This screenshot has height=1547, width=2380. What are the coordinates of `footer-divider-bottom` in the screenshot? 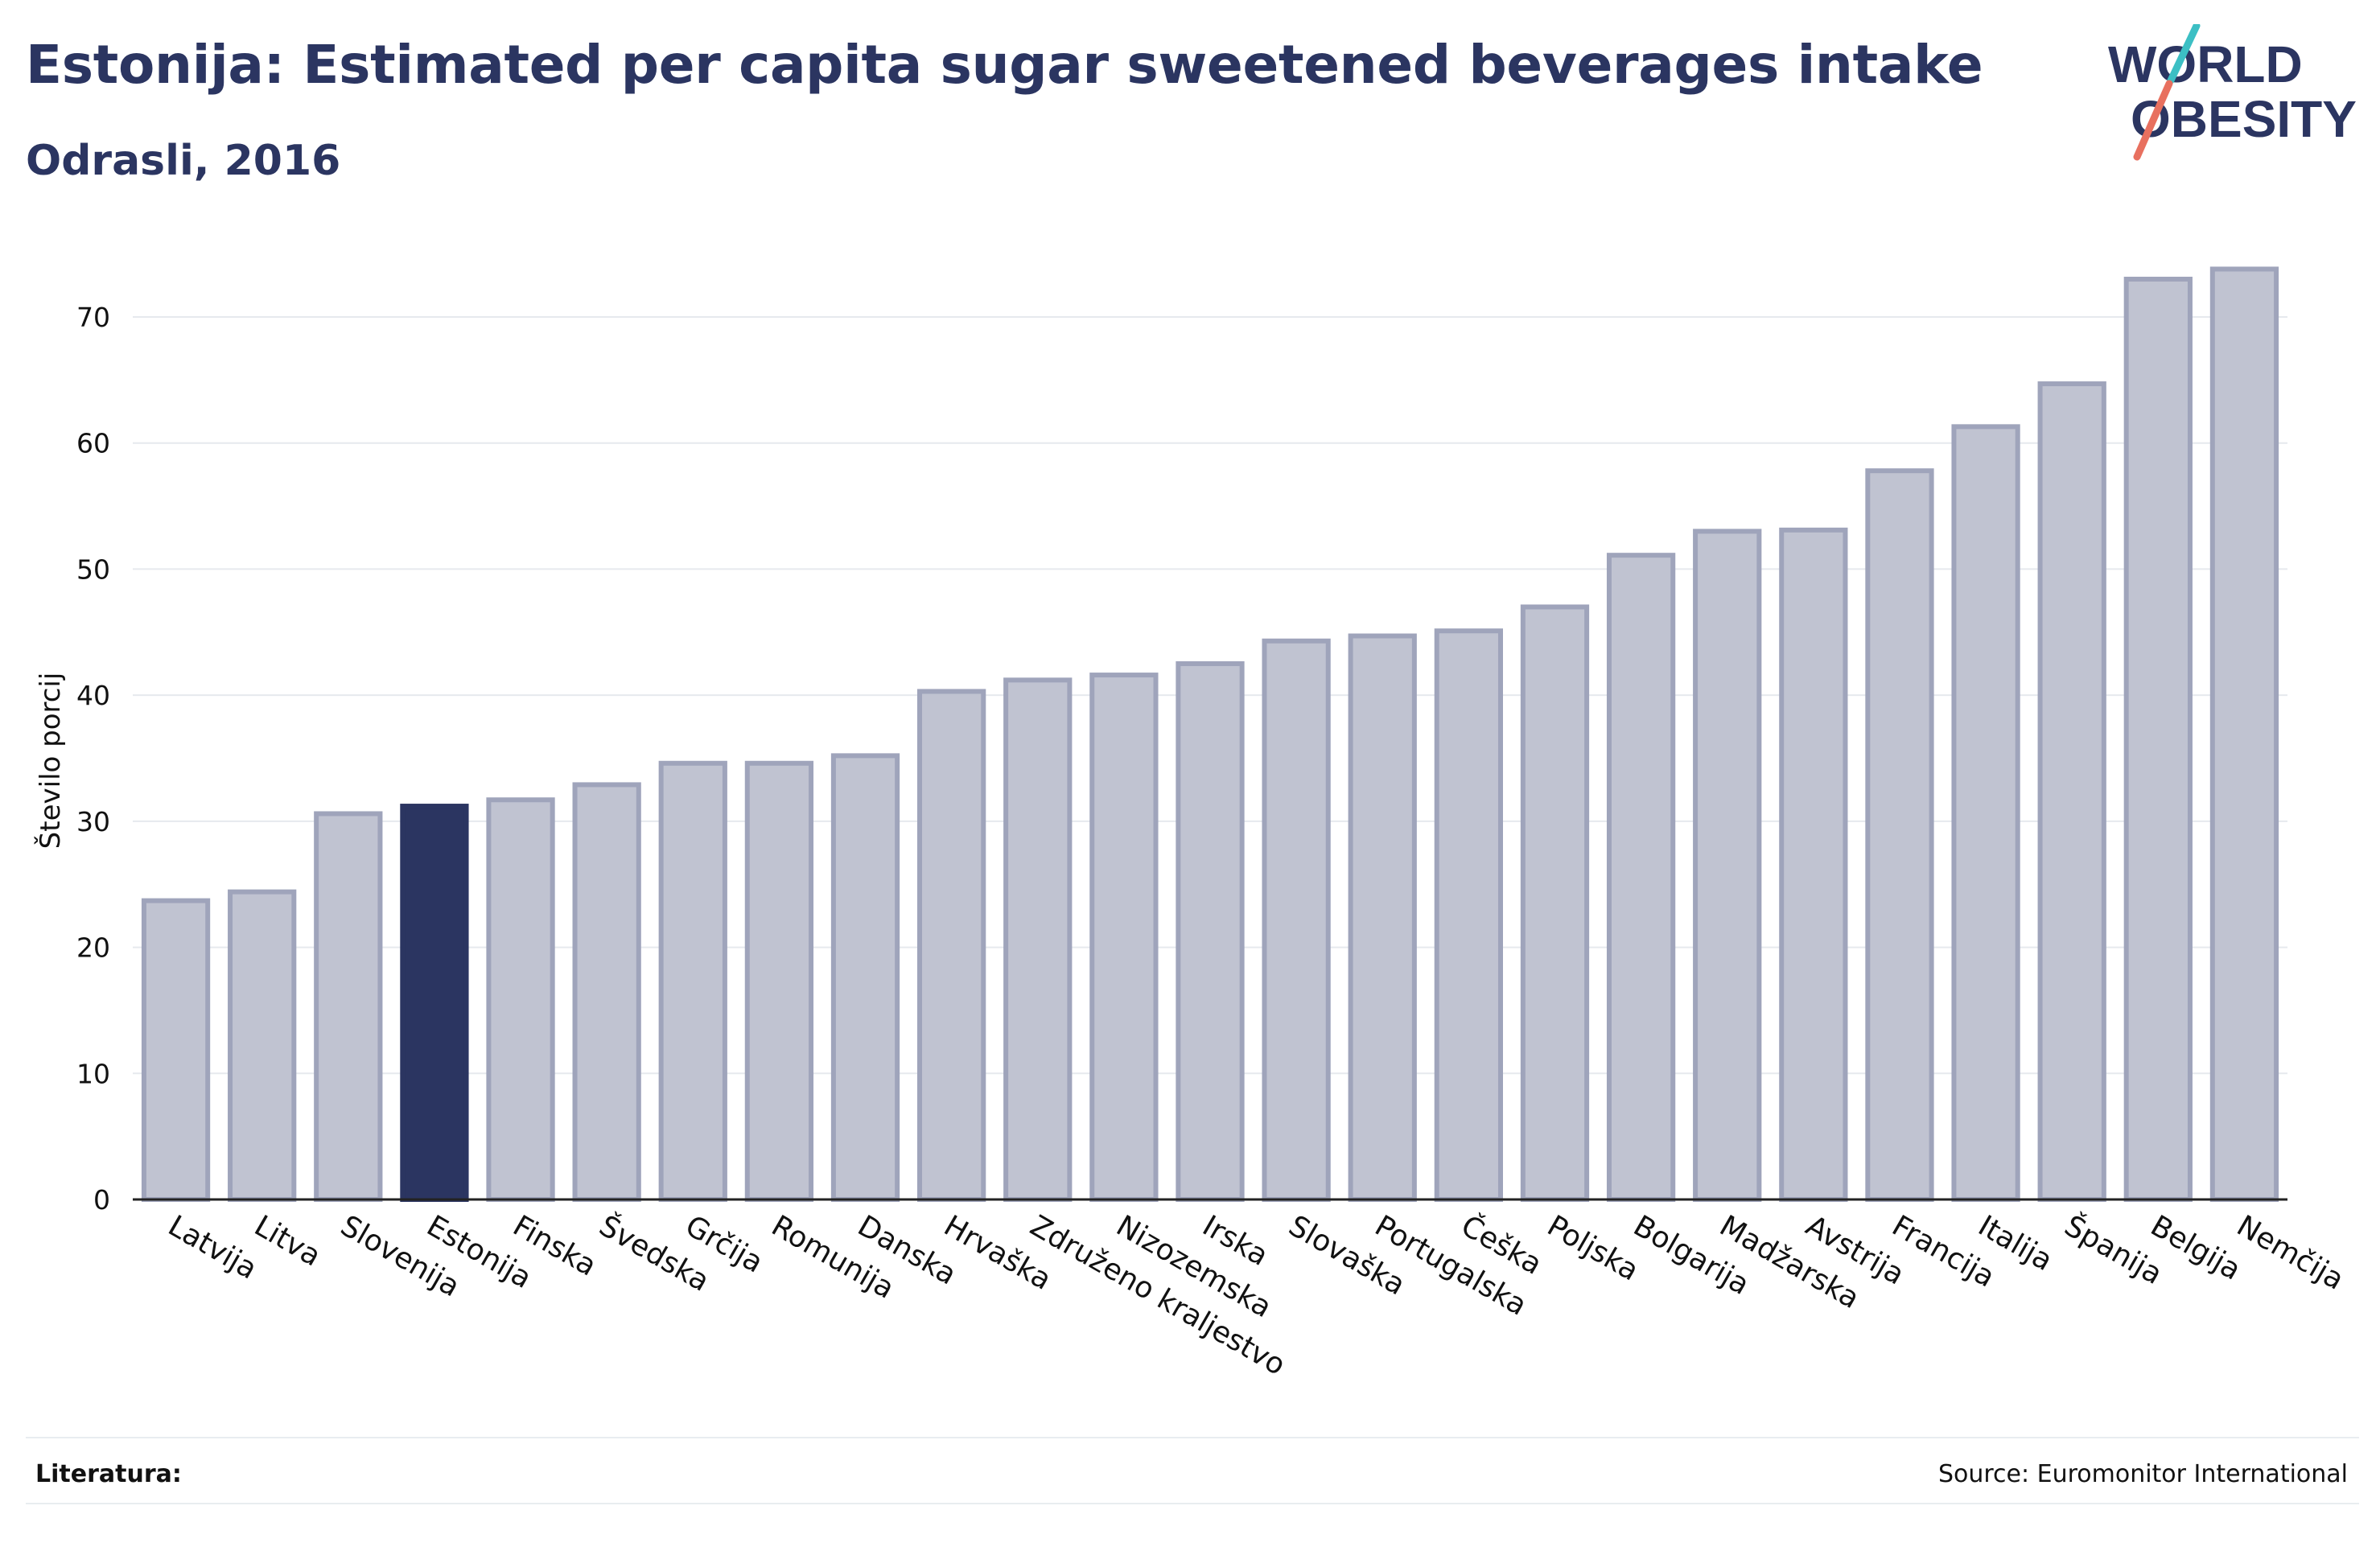 It's located at (1192, 1503).